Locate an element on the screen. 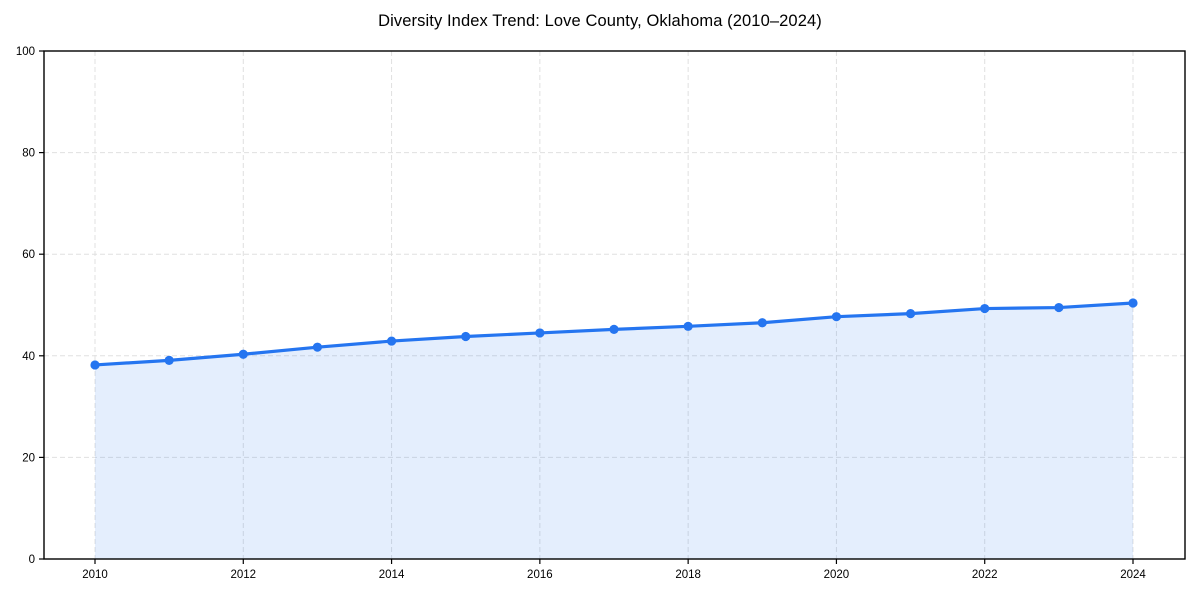 The width and height of the screenshot is (1200, 600). data-point-2013 is located at coordinates (317, 347).